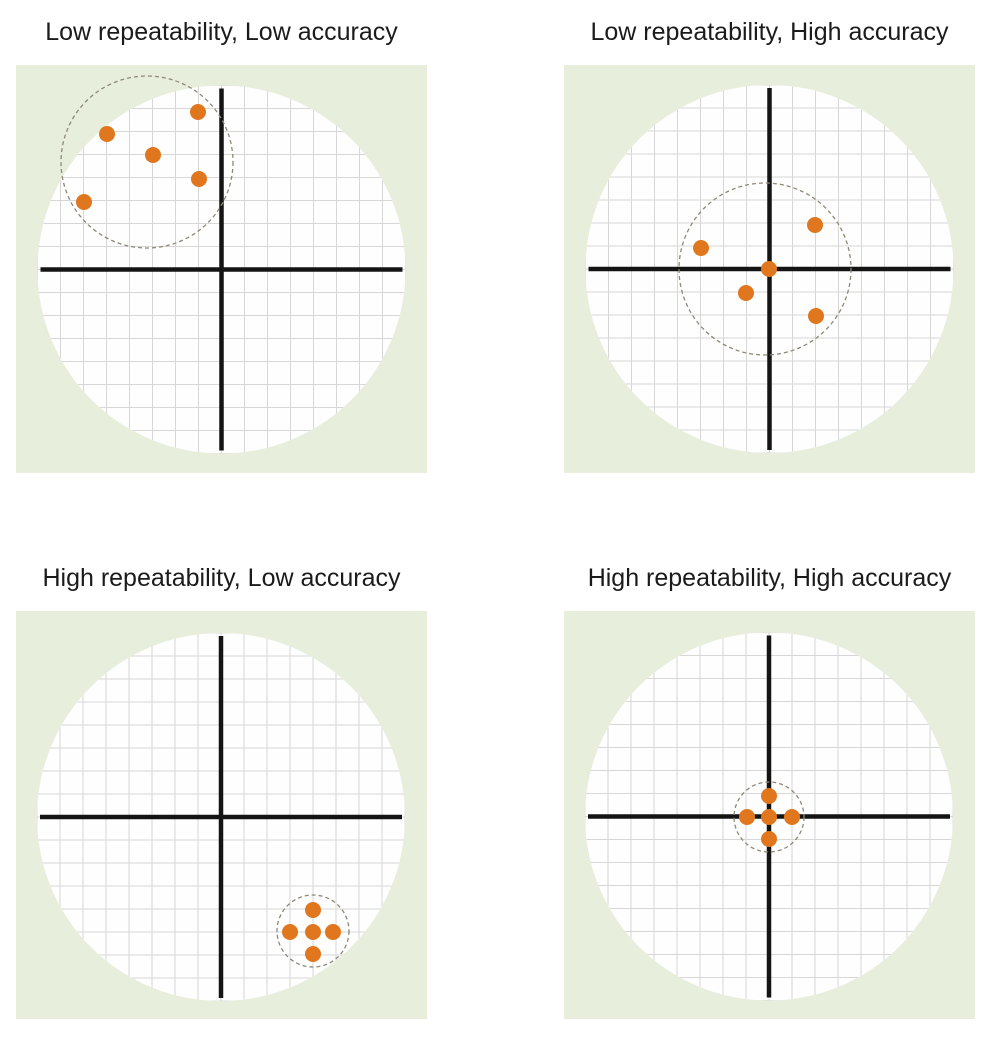 This screenshot has width=993, height=1039. Describe the element at coordinates (769, 32) in the screenshot. I see `panel-title-low-rep-high-acc: Low repeatability, High accuracy` at that location.